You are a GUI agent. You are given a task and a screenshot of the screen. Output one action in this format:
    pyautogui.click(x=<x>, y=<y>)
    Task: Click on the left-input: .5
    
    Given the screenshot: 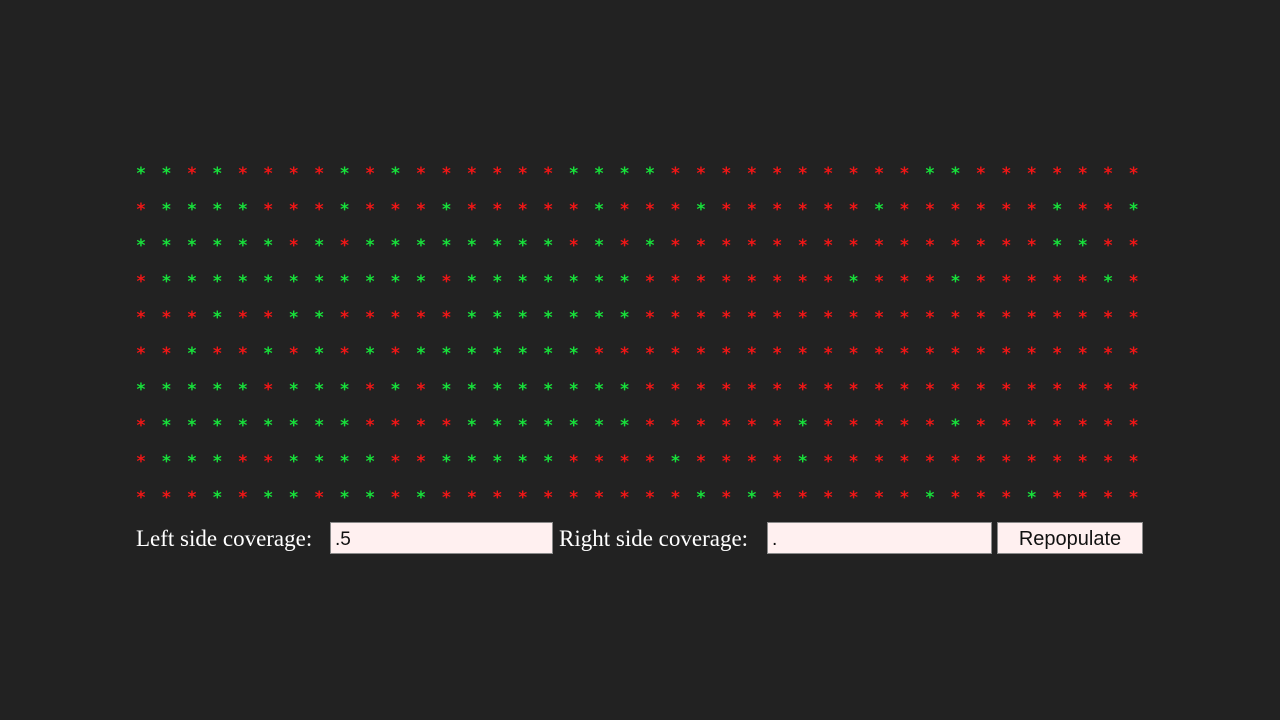 What is the action you would take?
    pyautogui.click(x=441, y=538)
    